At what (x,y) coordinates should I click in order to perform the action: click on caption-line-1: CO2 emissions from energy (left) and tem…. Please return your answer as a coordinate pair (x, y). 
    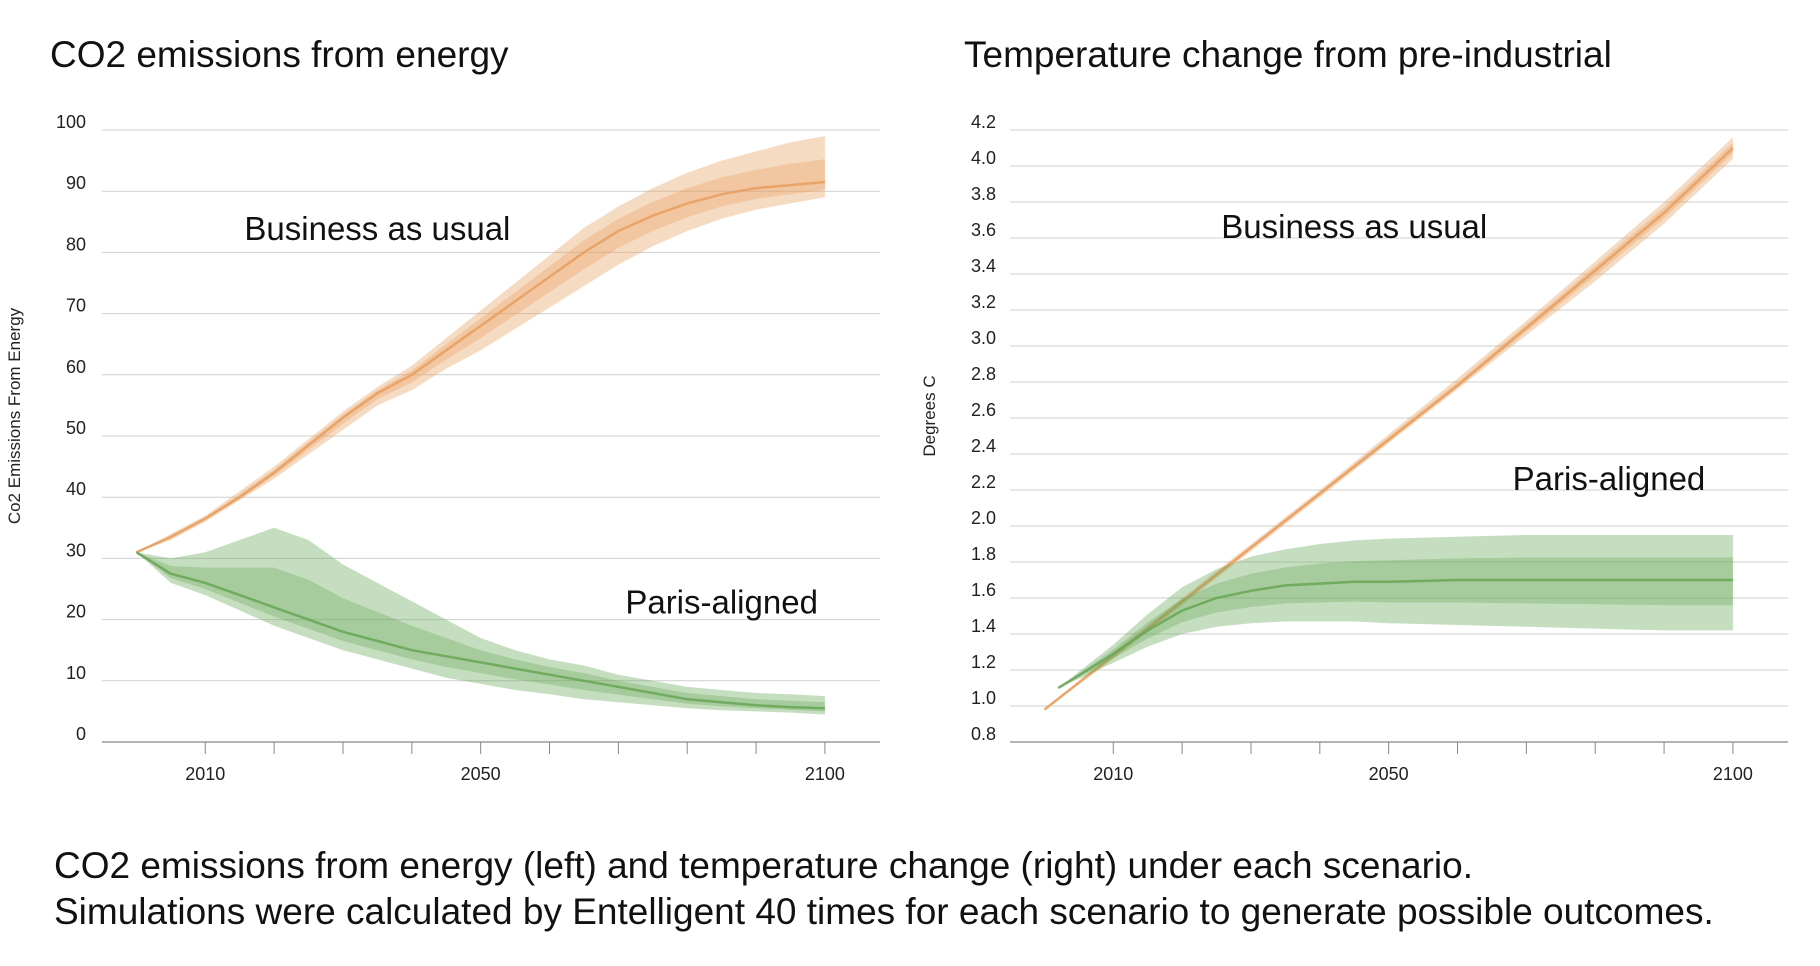
    Looking at the image, I should click on (764, 865).